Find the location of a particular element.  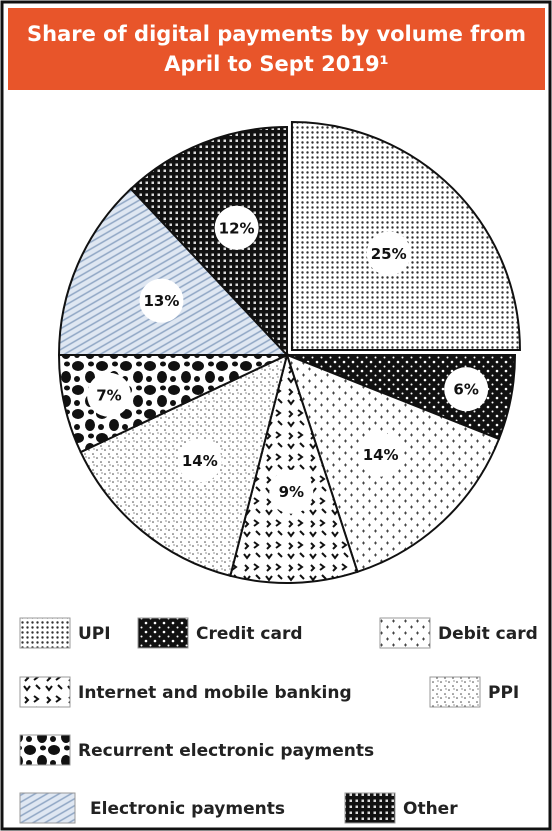

legend-label: UPI is located at coordinates (94, 634).